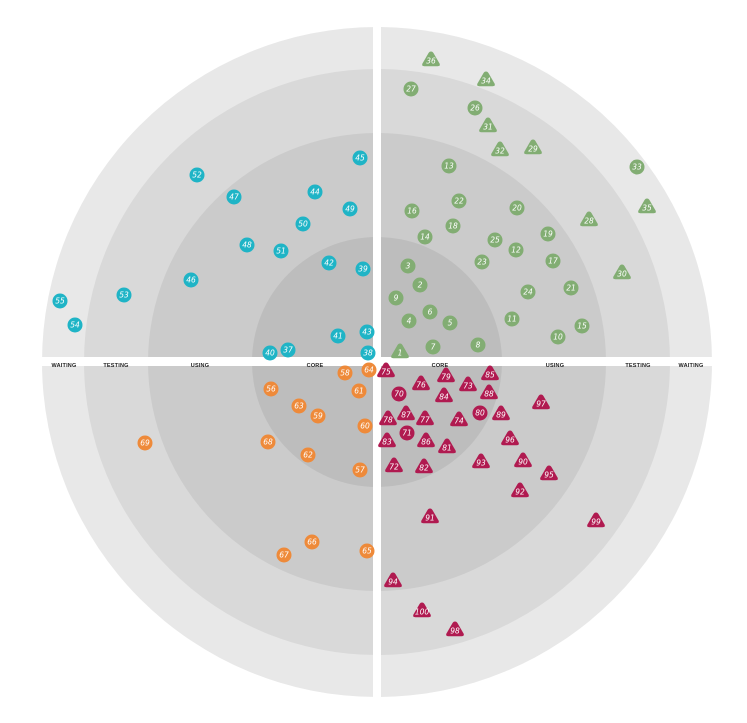  I want to click on blip-75: 75, so click(386, 370).